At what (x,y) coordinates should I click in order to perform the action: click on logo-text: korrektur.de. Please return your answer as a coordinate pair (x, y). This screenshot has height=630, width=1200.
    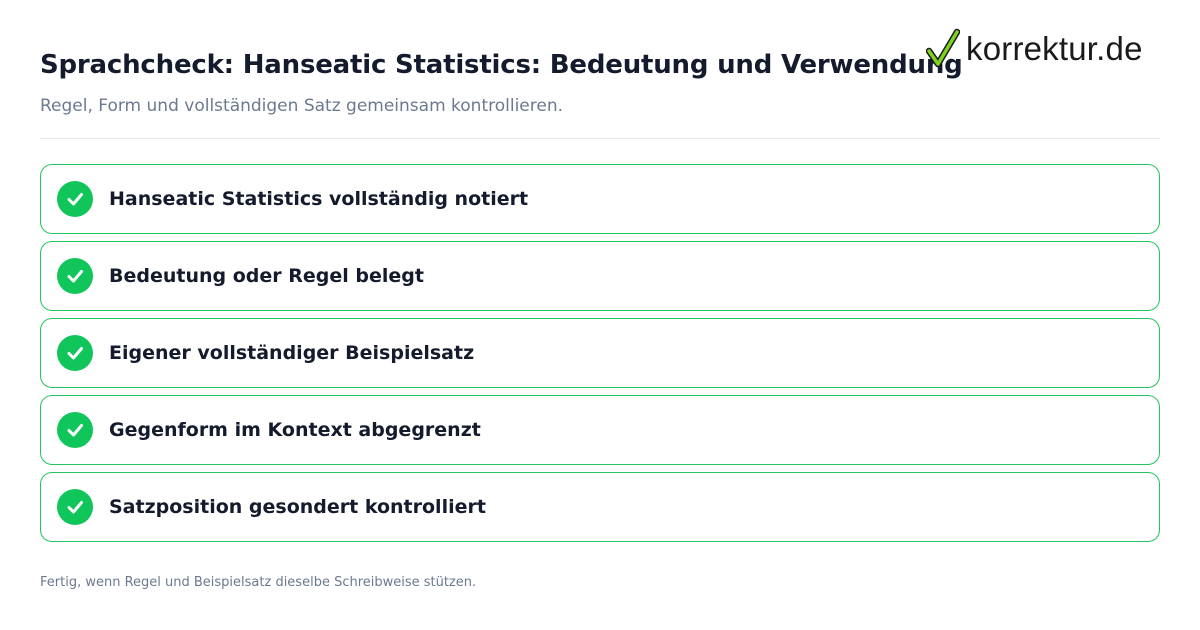
    Looking at the image, I should click on (1054, 48).